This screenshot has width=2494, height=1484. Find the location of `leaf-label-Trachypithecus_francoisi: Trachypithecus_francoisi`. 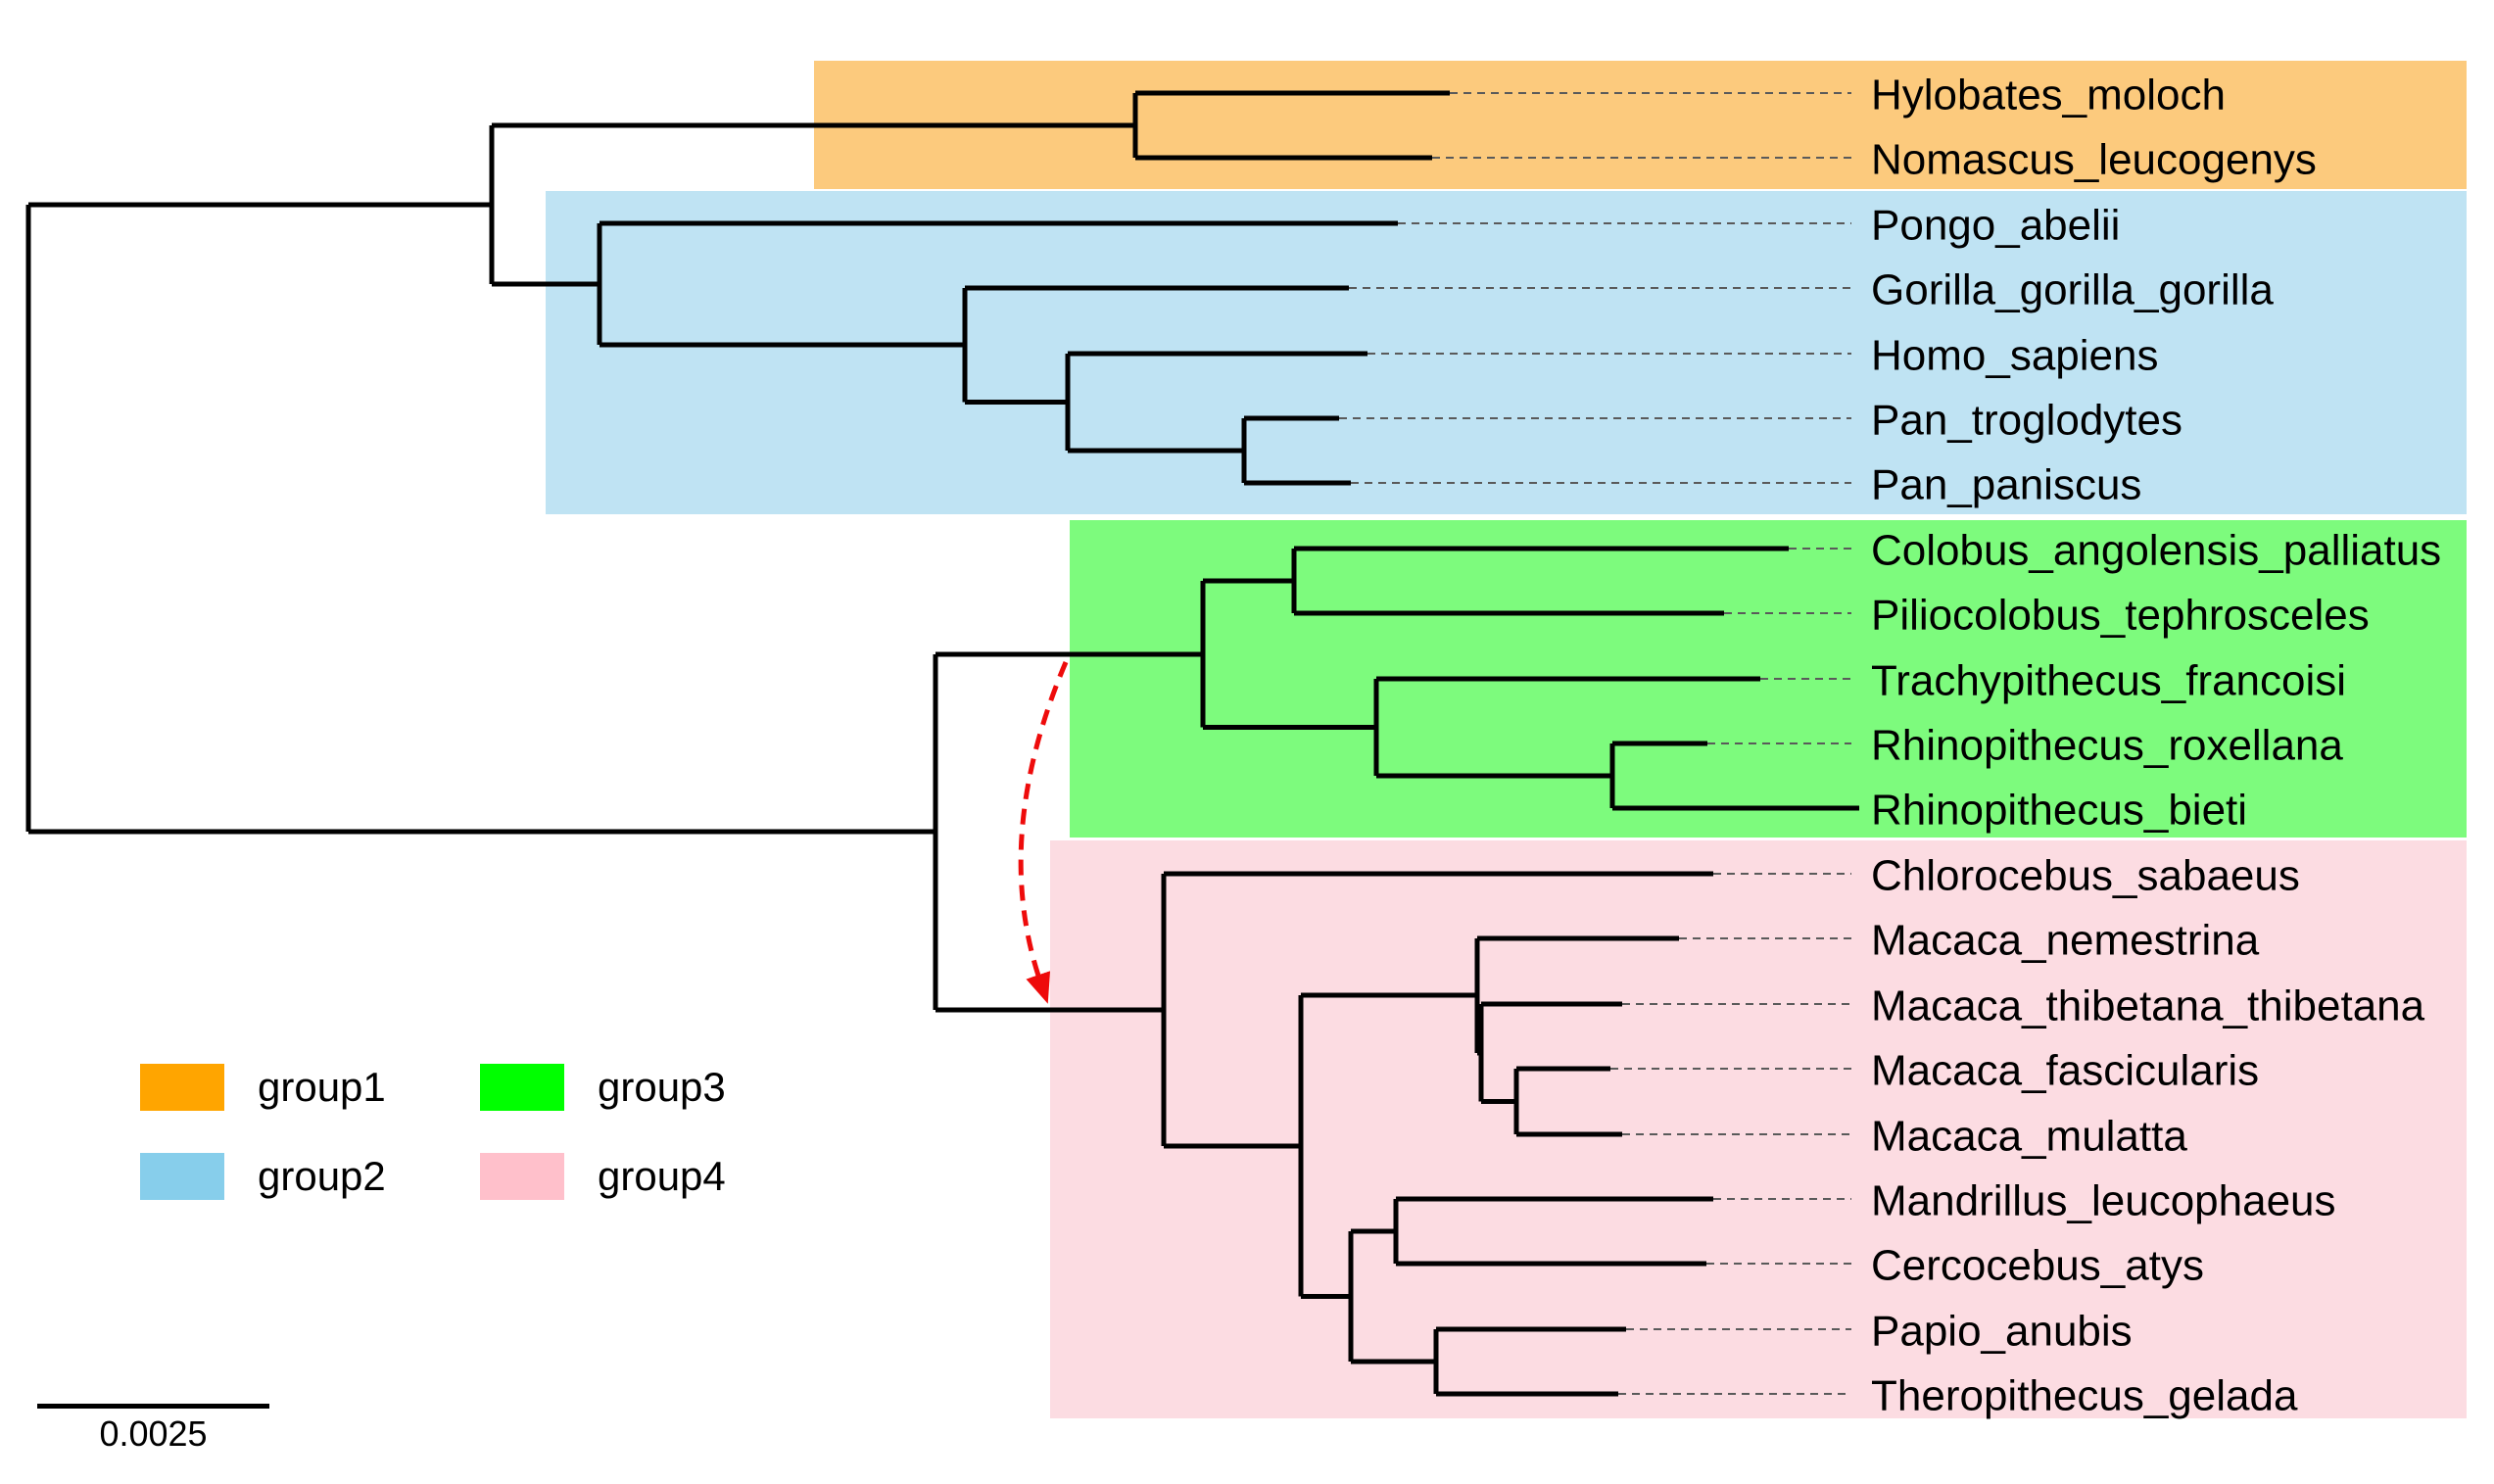

leaf-label-Trachypithecus_francoisi: Trachypithecus_francoisi is located at coordinates (2109, 681).